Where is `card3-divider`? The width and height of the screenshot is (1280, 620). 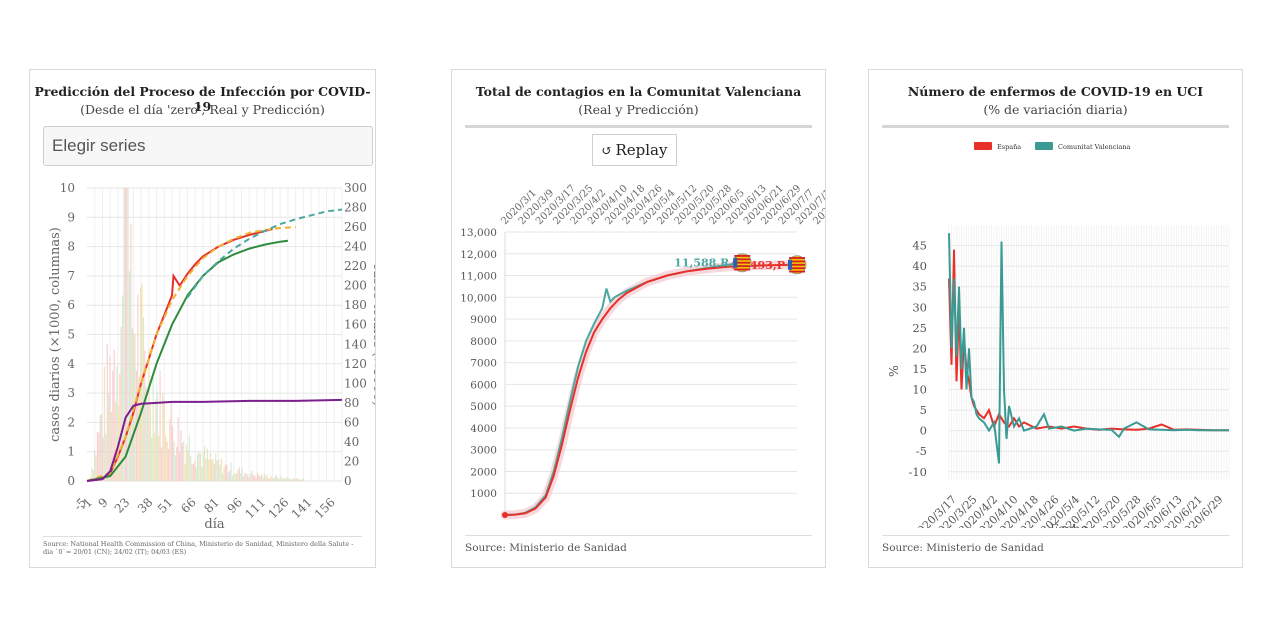 card3-divider is located at coordinates (1055, 535).